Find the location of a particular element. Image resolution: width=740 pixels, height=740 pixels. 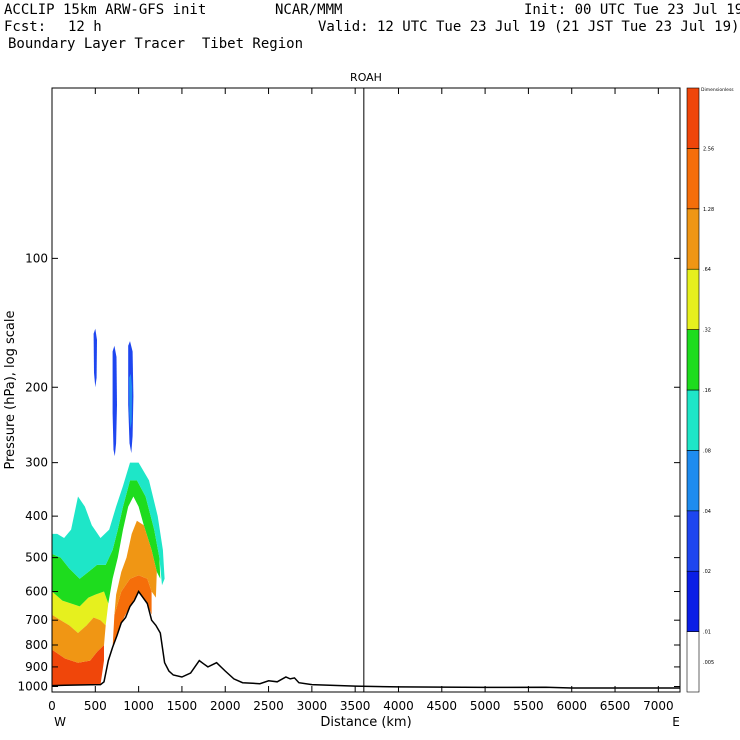

y-axis-label: Pressure (hPa), log scale is located at coordinates (10, 390).